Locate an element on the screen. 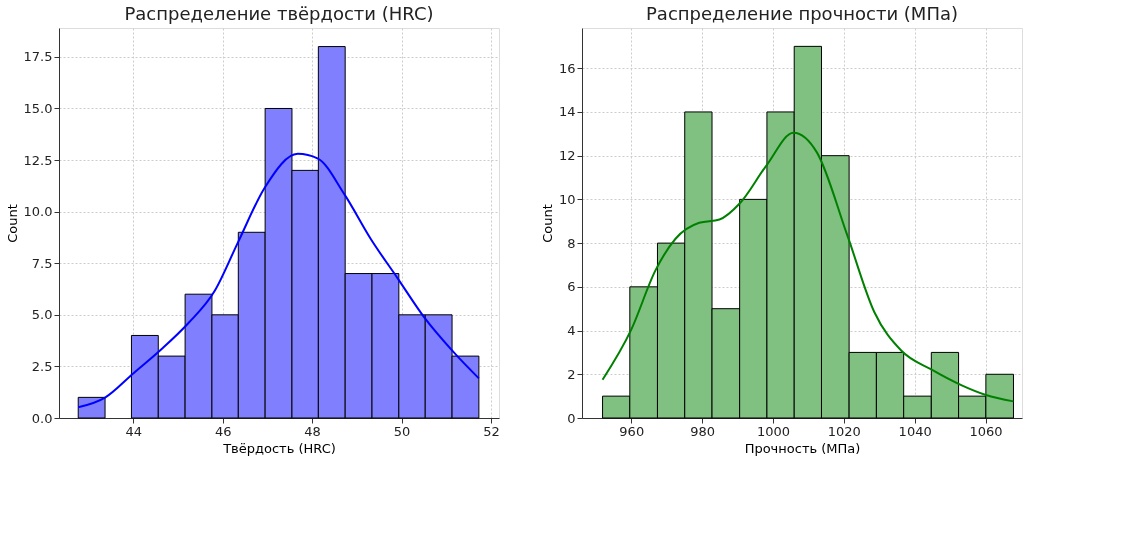 The width and height of the screenshot is (1132, 535). y-tick-label: 5.0 is located at coordinates (42, 315).